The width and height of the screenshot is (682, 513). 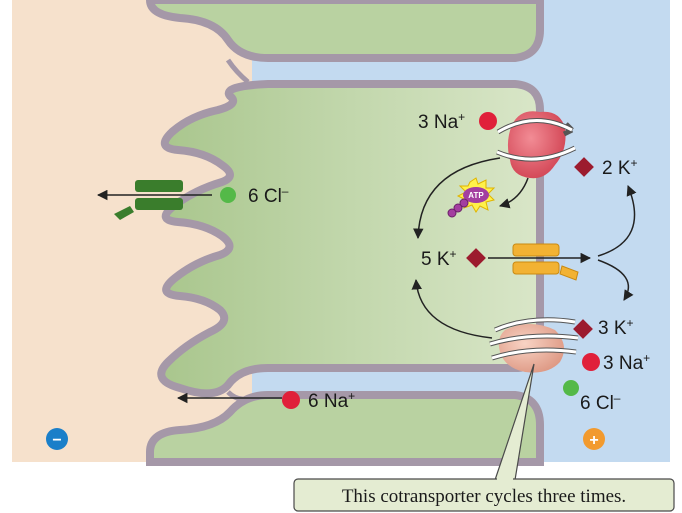 I want to click on callout-text: This cotransporter cycles three times., so click(x=484, y=496).